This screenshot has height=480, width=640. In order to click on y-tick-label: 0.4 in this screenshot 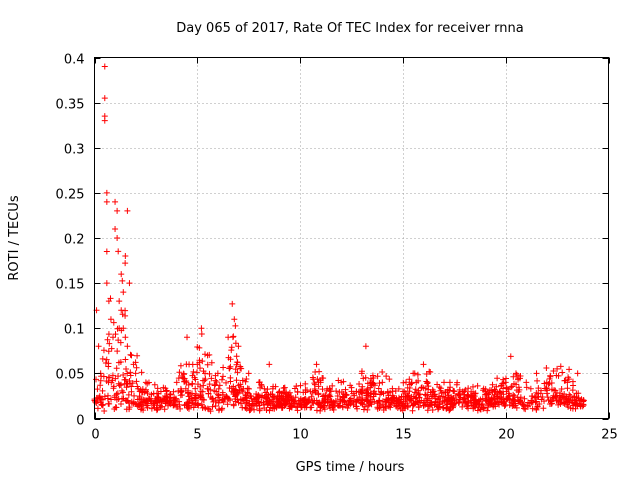, I will do `click(74, 60)`.